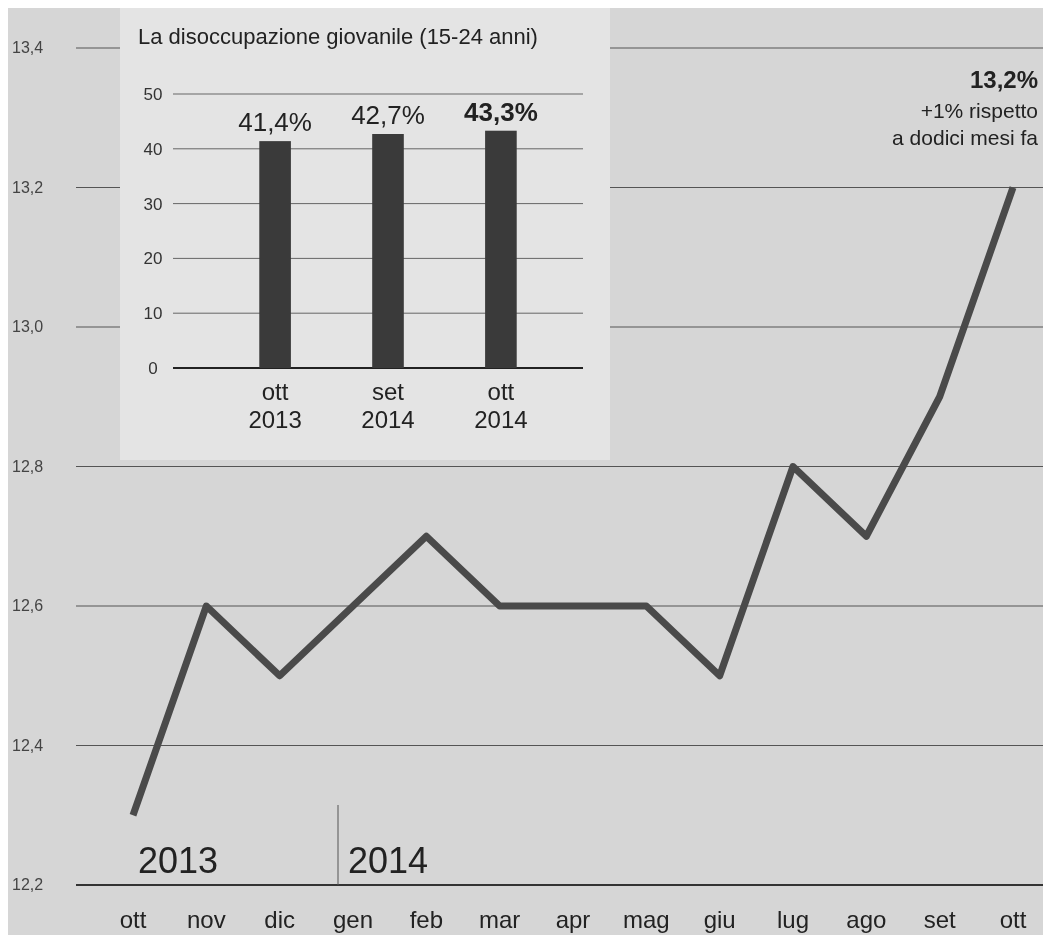 This screenshot has width=1051, height=943. Describe the element at coordinates (426, 919) in the screenshot. I see `x-tick-label: feb` at that location.